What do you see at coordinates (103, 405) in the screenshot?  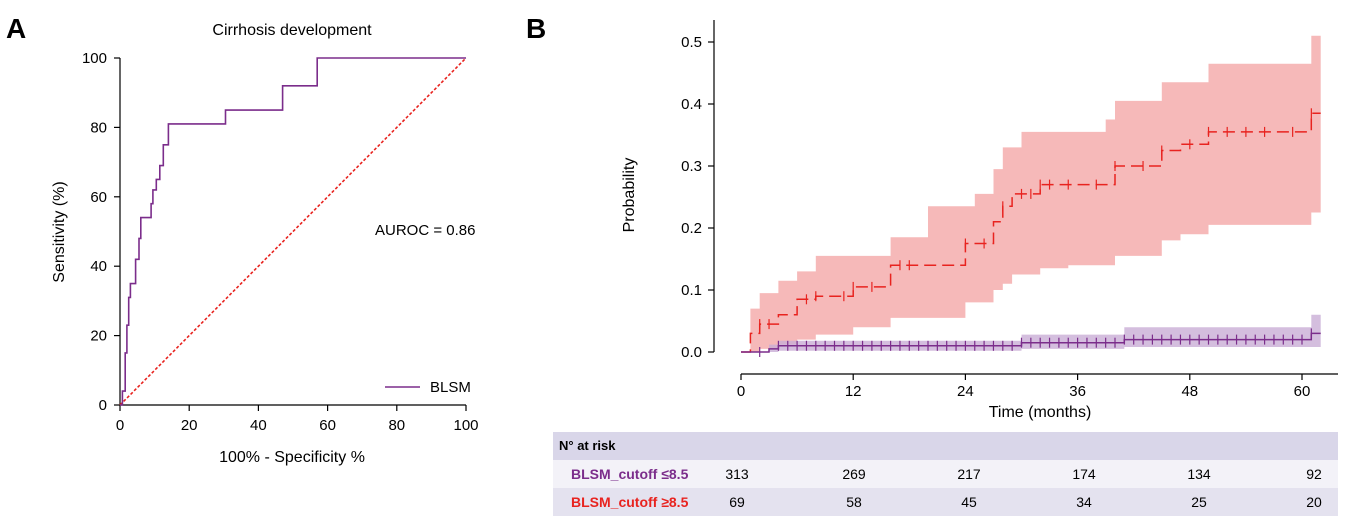 I see `roc-y-tick-label: 0` at bounding box center [103, 405].